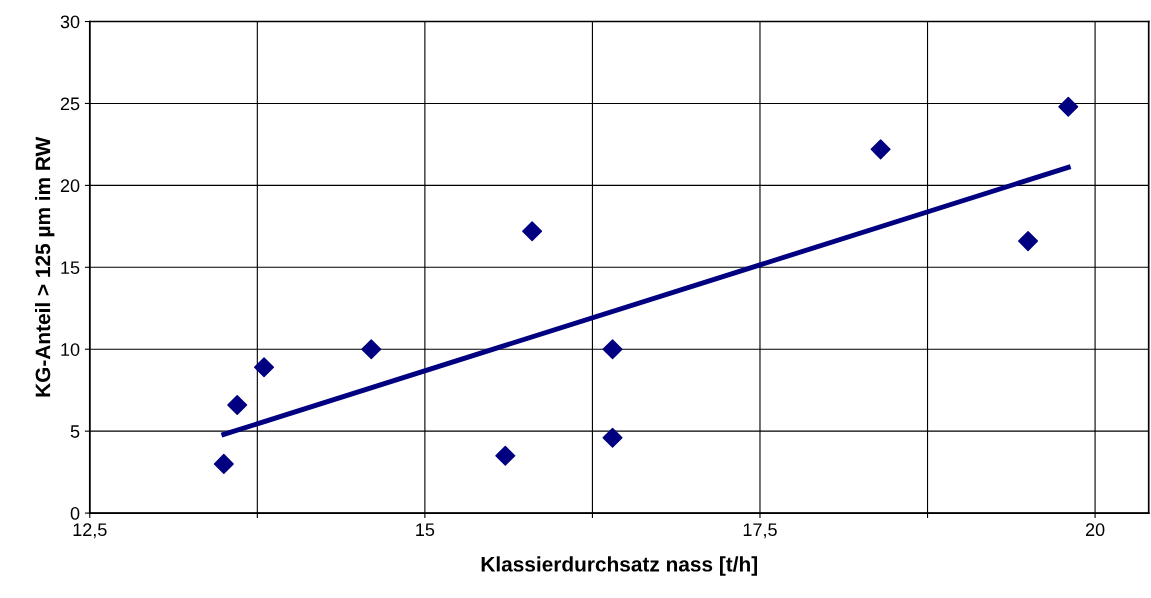  I want to click on y-tick-label: 15, so click(70, 268).